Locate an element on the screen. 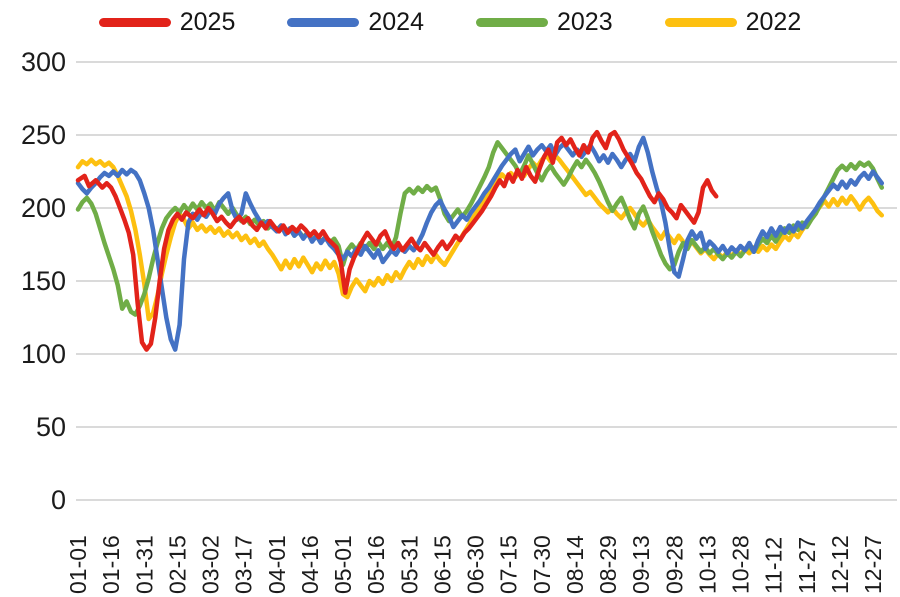 The height and width of the screenshot is (597, 900). x-axis-tick-label: 01-01 is located at coordinates (78, 564).